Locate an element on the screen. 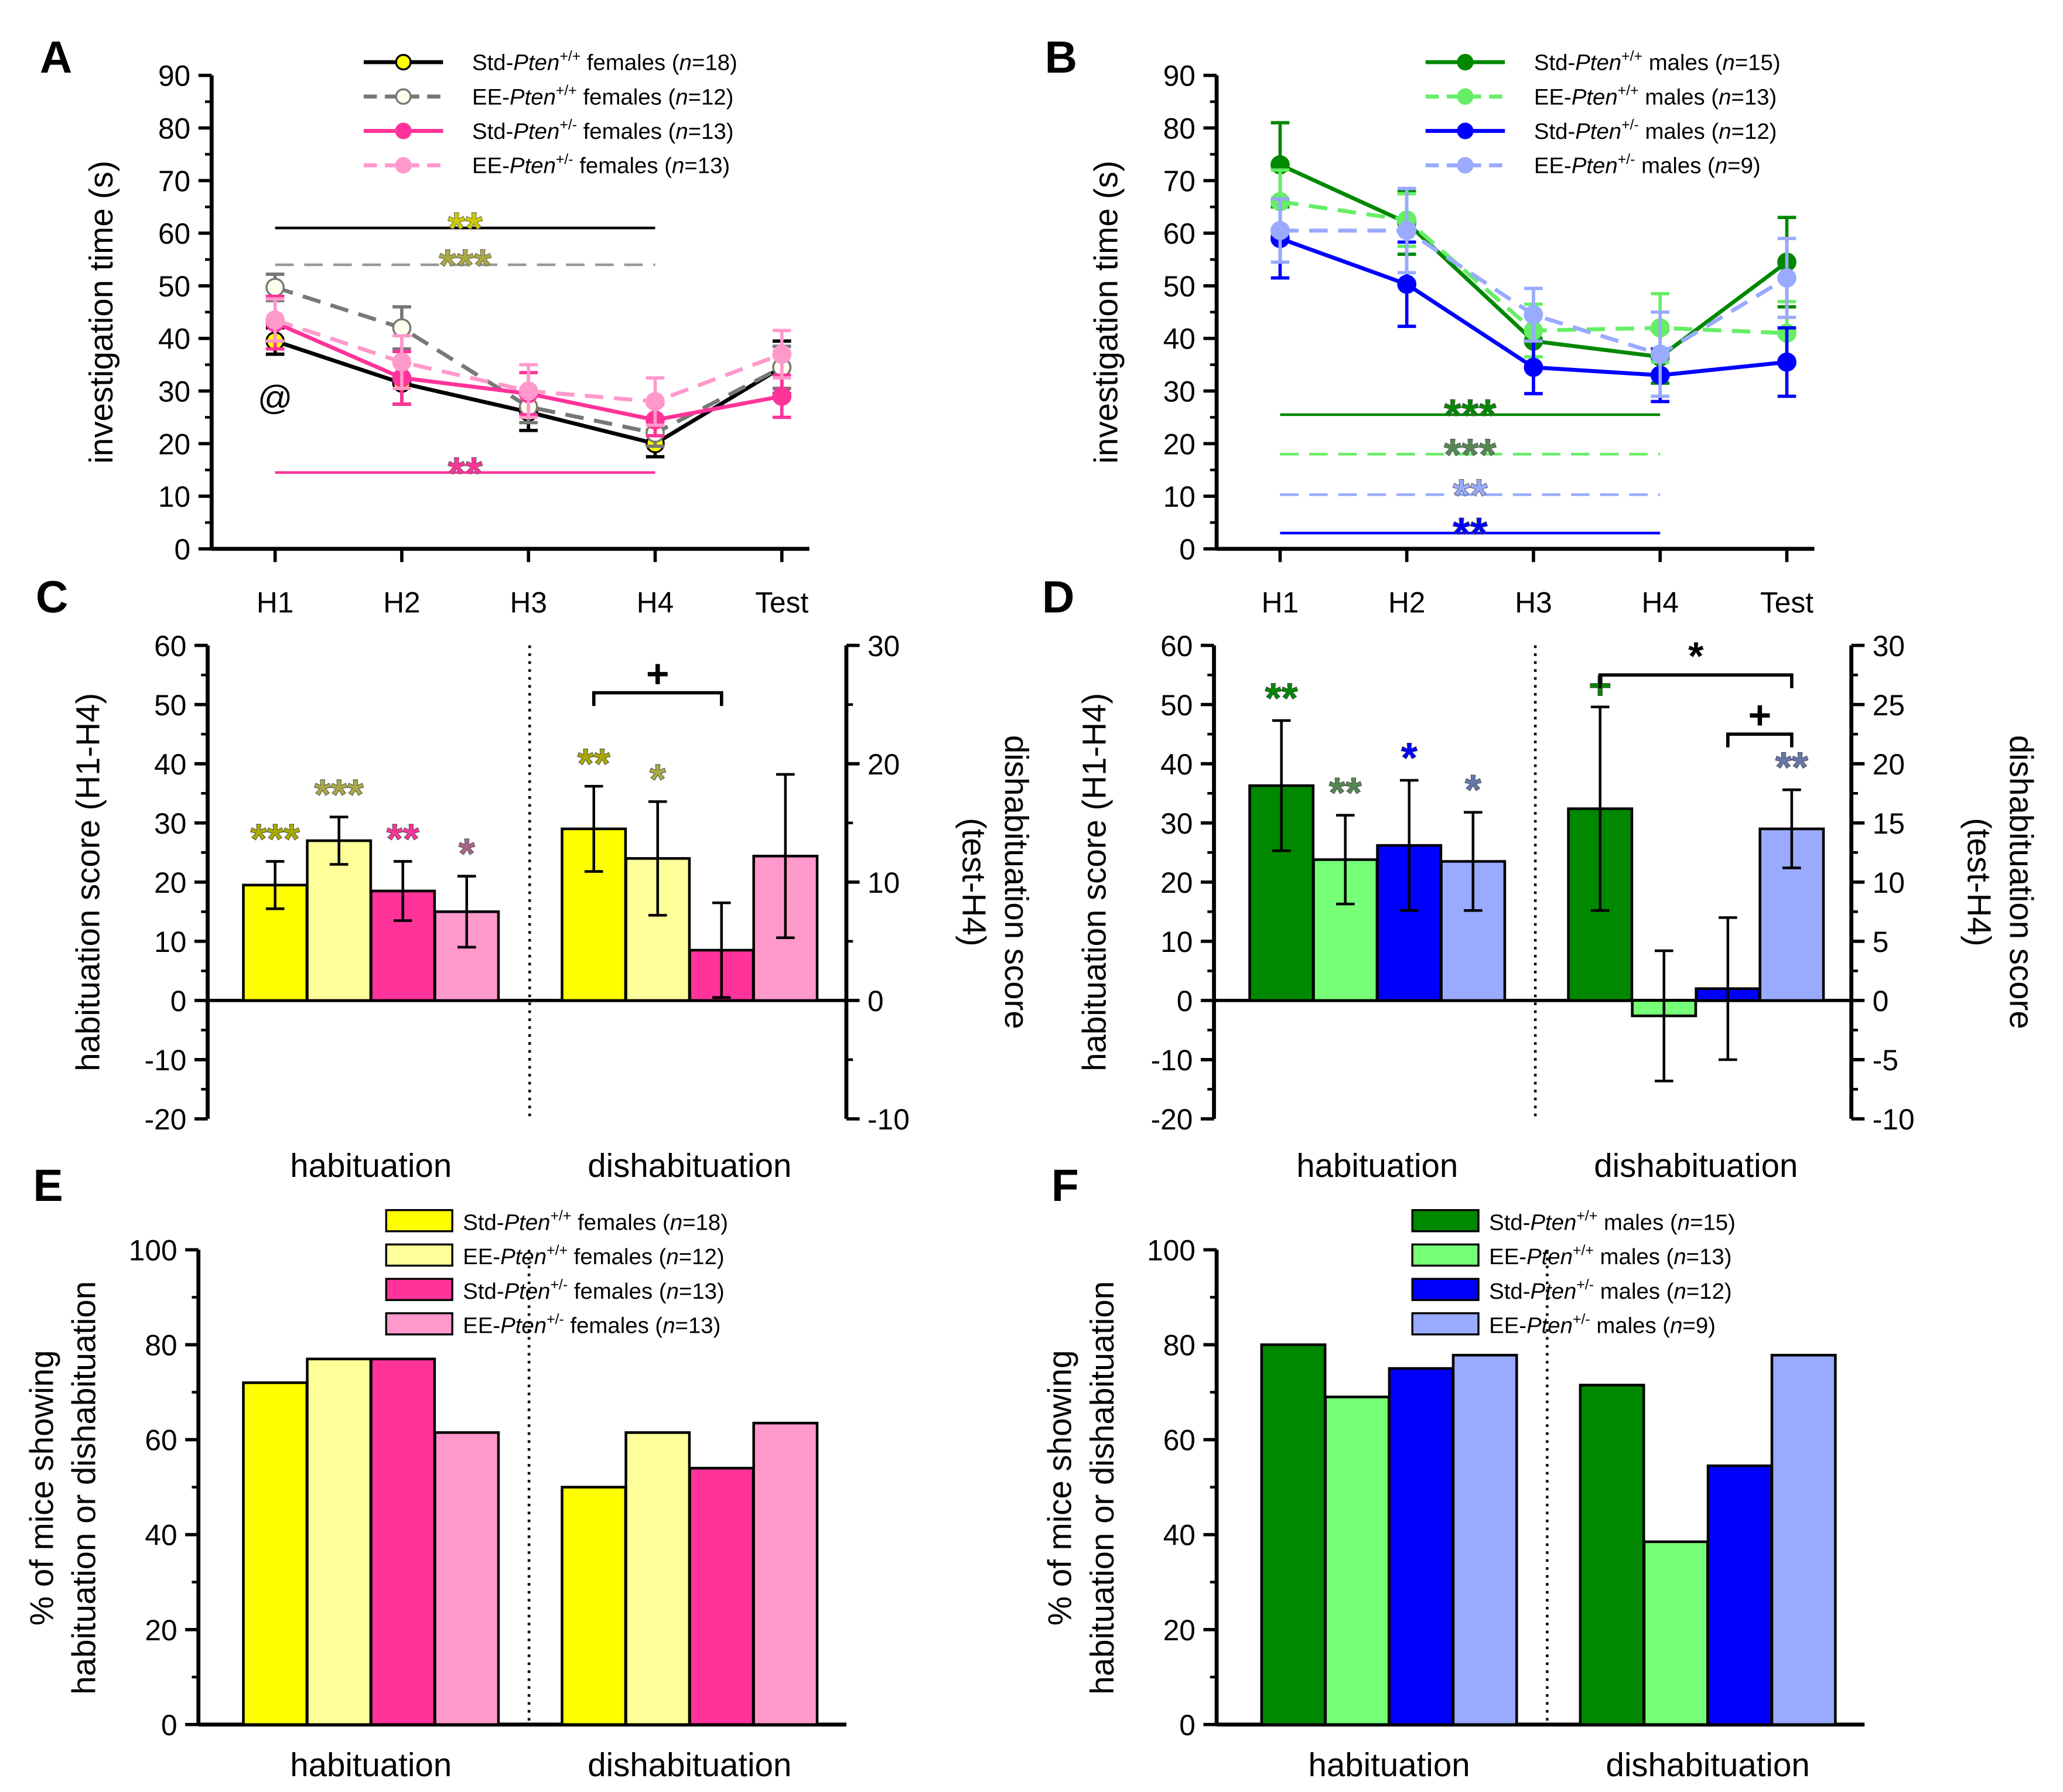 This screenshot has height=1792, width=2063. legend-label: Std-Pten+/+ females (n=18) is located at coordinates (604, 62).